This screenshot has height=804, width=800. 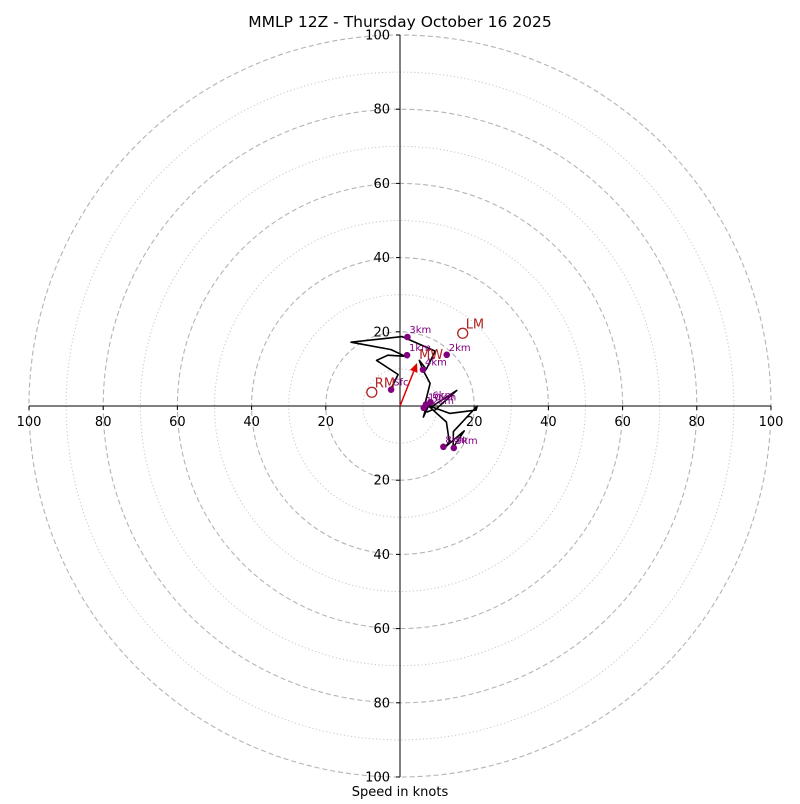 What do you see at coordinates (420, 330) in the screenshot?
I see `height-label-3km: 3km` at bounding box center [420, 330].